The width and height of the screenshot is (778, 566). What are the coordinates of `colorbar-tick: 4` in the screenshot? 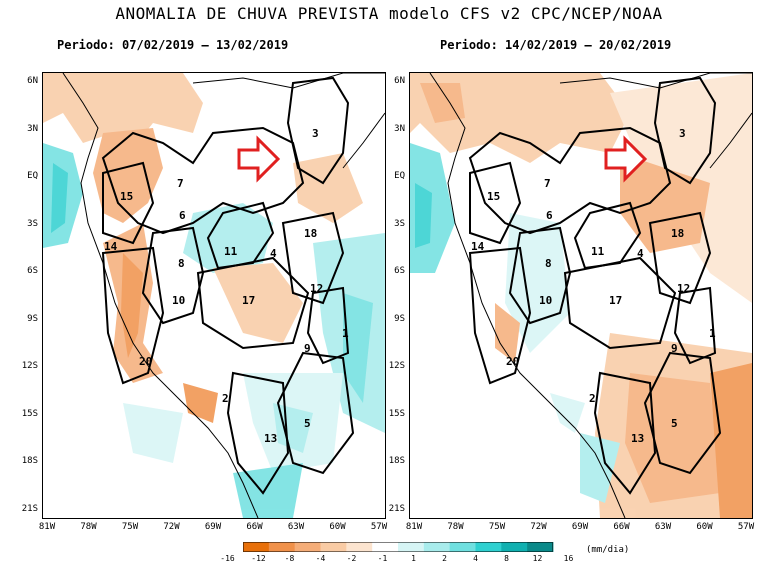 It's located at (475, 558).